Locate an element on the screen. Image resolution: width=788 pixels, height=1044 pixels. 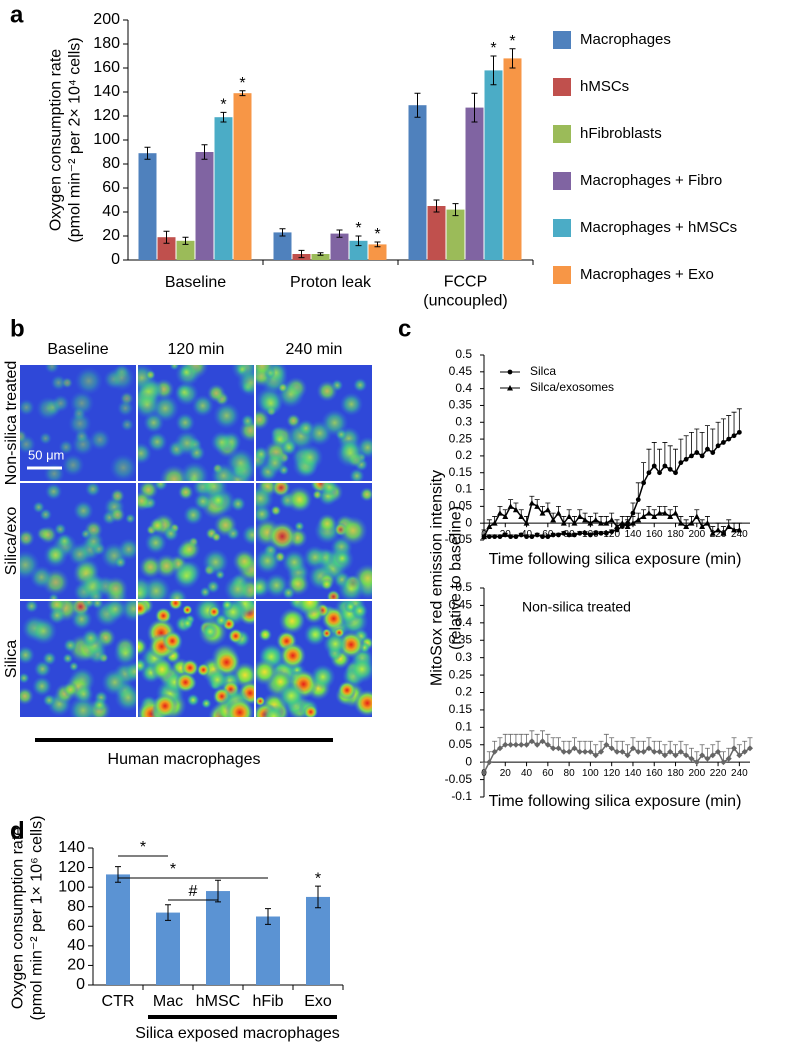
x-tick-label: 60 is located at coordinates (548, 773).